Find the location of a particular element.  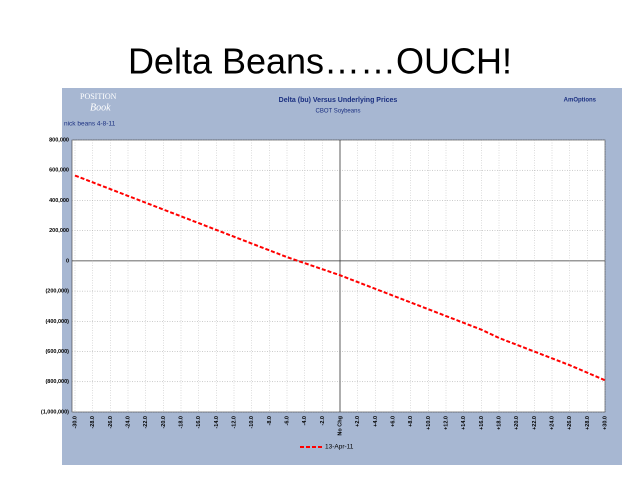

x-tick-label: -28.0 is located at coordinates (93, 422).